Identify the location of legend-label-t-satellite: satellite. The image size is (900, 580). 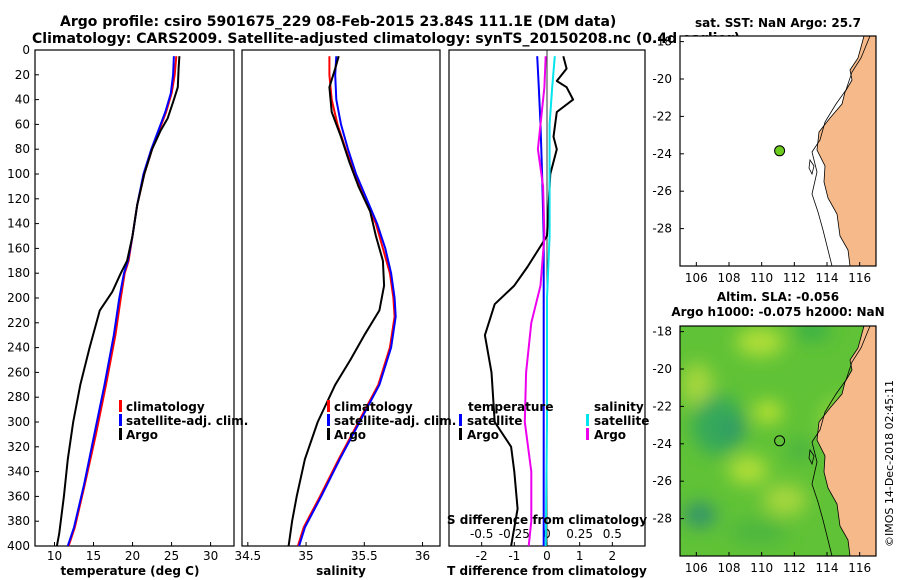
(494, 421).